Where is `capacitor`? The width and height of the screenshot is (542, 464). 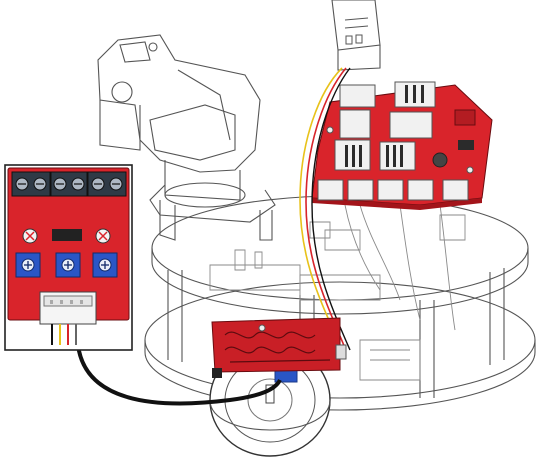 capacitor is located at coordinates (440, 160).